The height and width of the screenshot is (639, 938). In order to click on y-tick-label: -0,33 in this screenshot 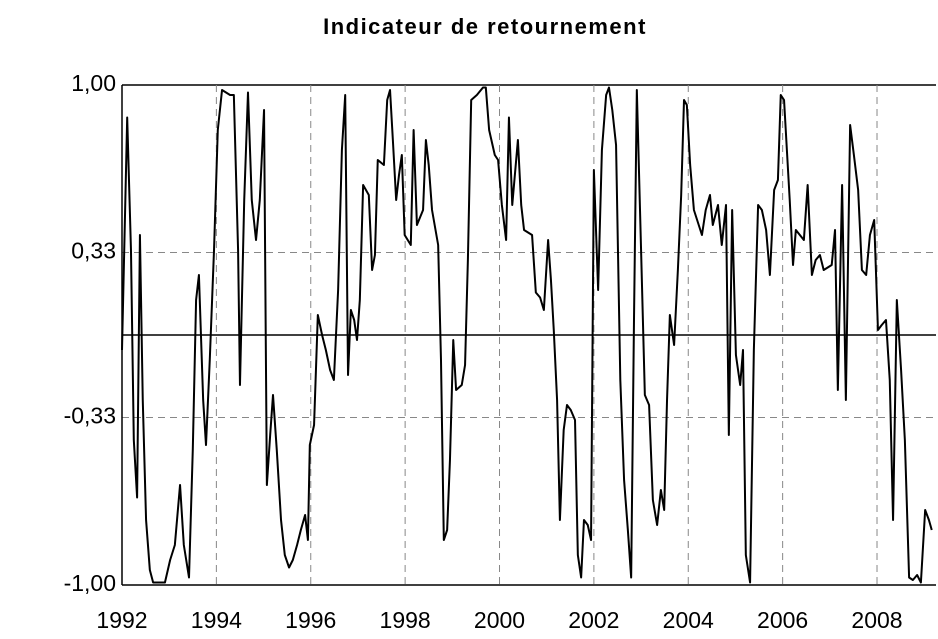, I will do `click(90, 416)`.